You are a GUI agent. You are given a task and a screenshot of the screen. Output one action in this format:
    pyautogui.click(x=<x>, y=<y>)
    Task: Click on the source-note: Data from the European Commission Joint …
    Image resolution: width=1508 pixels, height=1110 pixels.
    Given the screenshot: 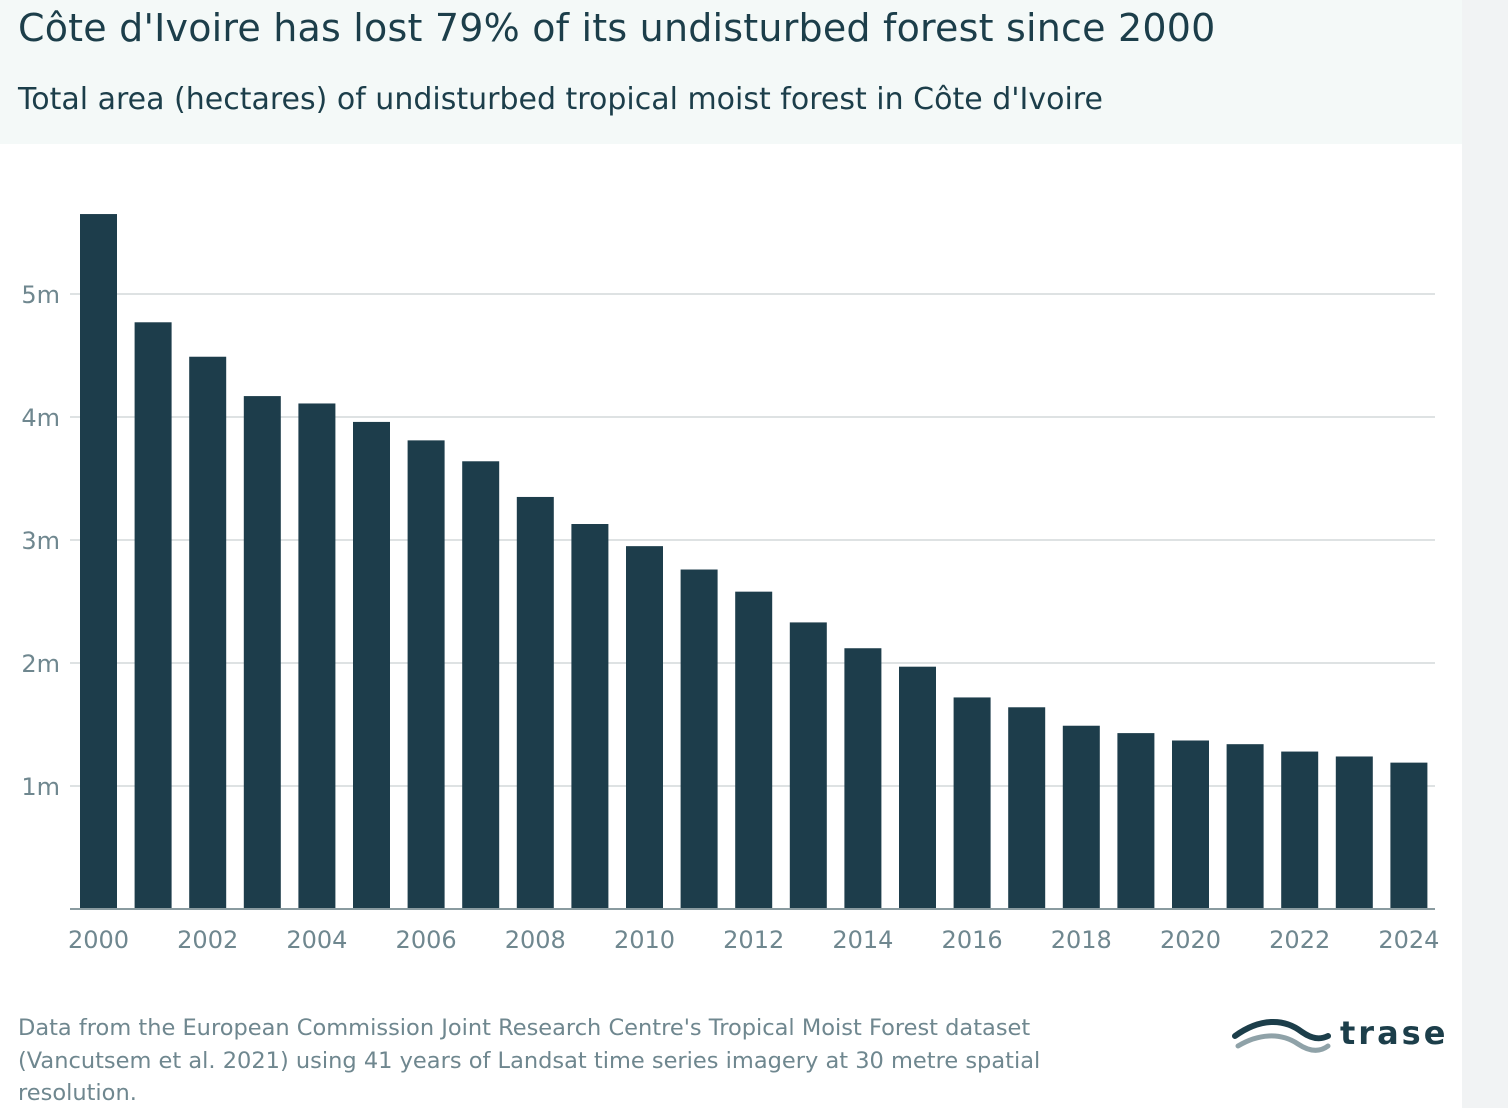 What is the action you would take?
    pyautogui.click(x=529, y=1060)
    